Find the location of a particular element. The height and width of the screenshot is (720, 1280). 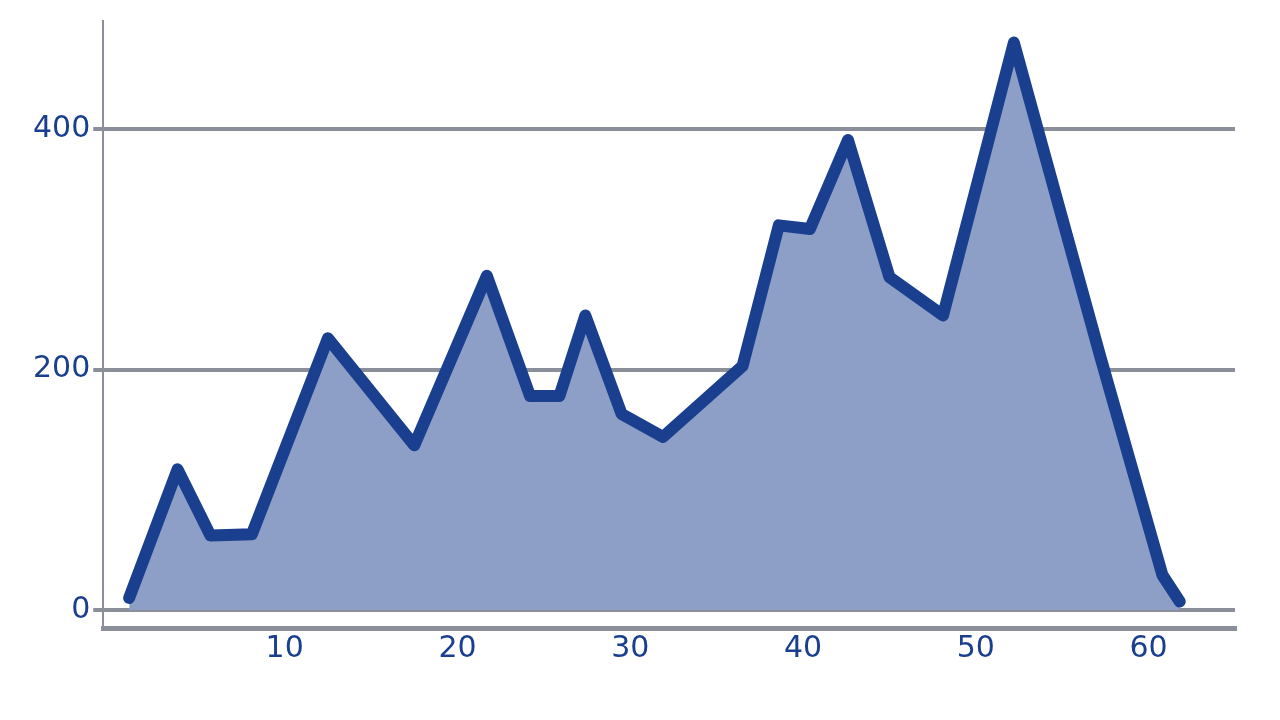

y-tick-label: 200 is located at coordinates (62, 367).